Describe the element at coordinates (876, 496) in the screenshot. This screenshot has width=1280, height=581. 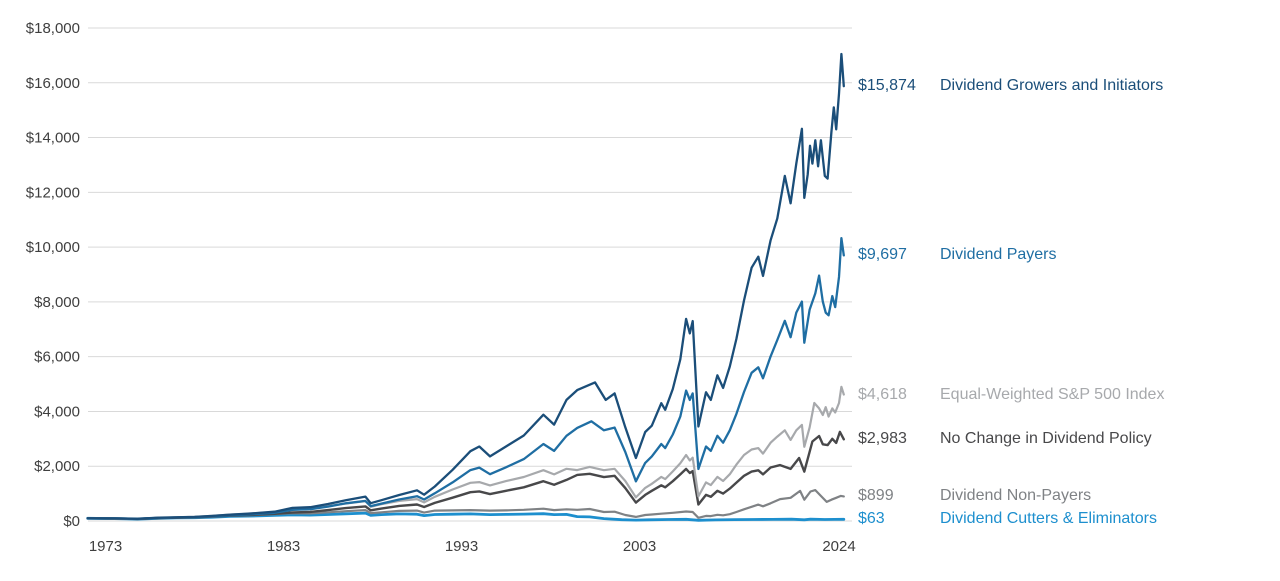
I see `series-end-value: $899` at that location.